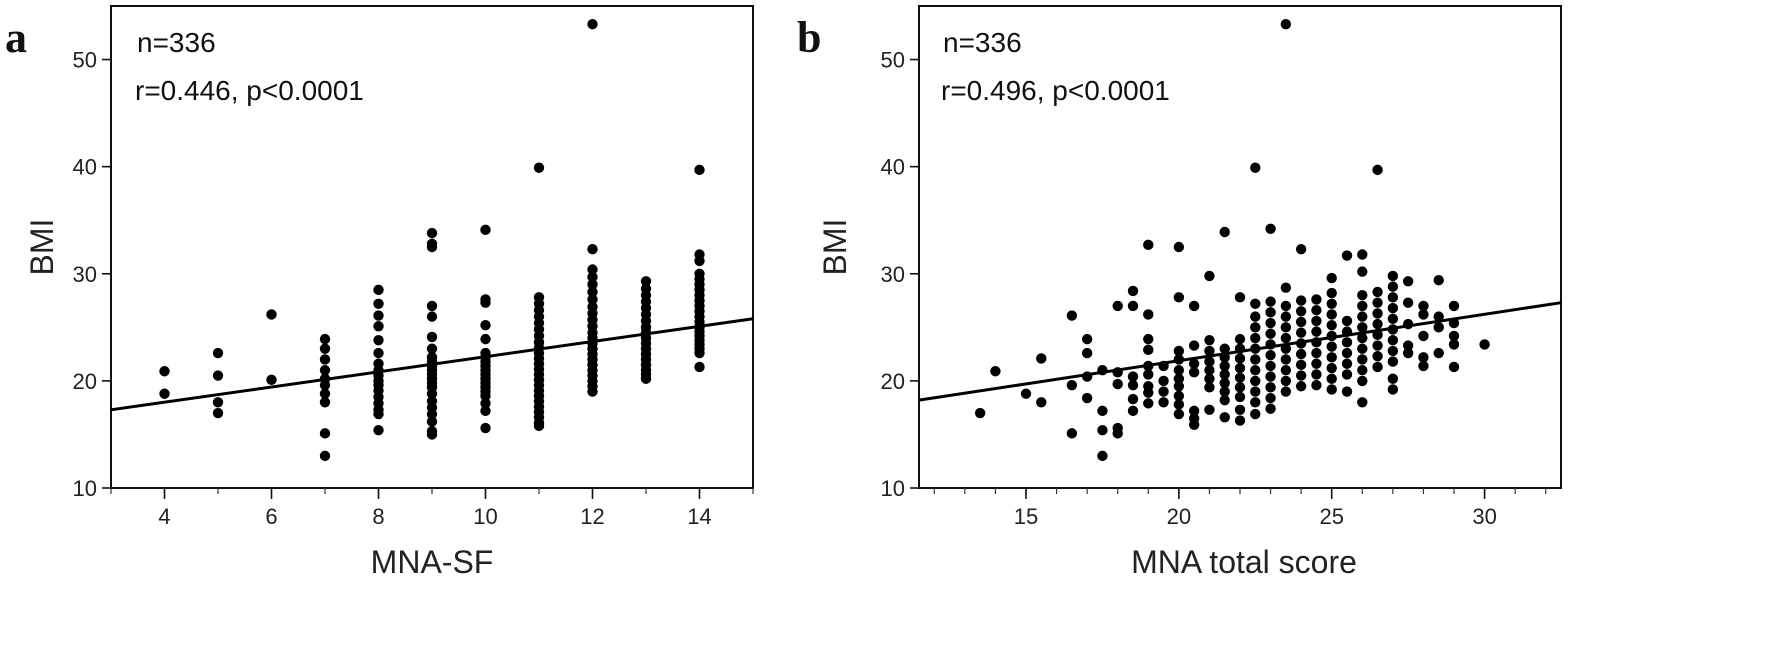 The height and width of the screenshot is (659, 1772). I want to click on a-x-tick-label: 6, so click(271, 516).